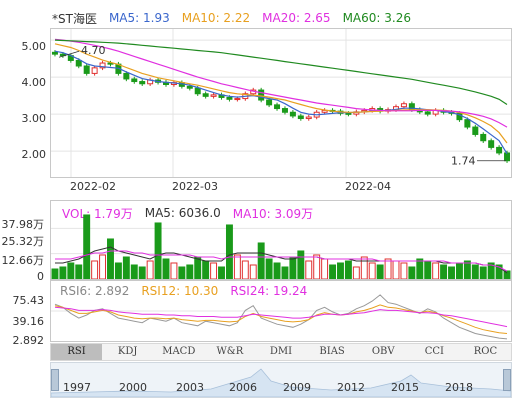 The height and width of the screenshot is (407, 515). Describe the element at coordinates (332, 351) in the screenshot. I see `tab-bias: BIAS` at that location.